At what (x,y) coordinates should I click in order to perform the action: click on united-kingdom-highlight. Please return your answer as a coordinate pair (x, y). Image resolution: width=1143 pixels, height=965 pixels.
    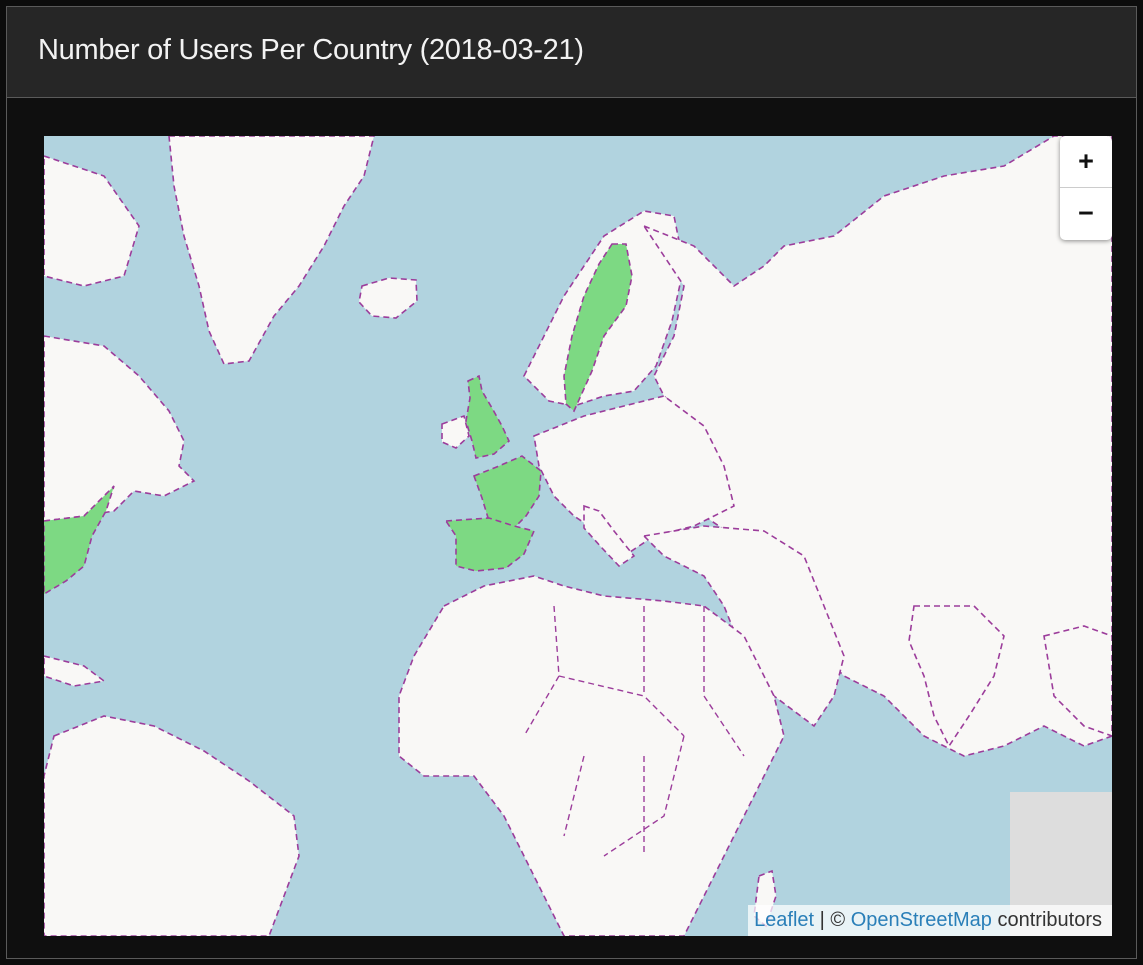
    Looking at the image, I should click on (487, 416).